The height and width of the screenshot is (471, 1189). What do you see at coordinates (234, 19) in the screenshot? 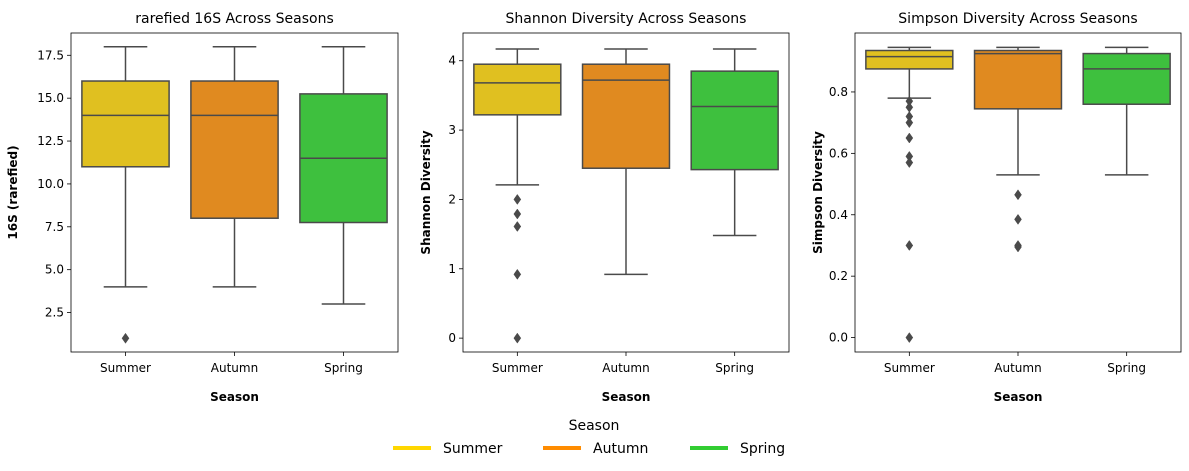
I see `chart-title: rarefied 16S Across Seasons` at bounding box center [234, 19].